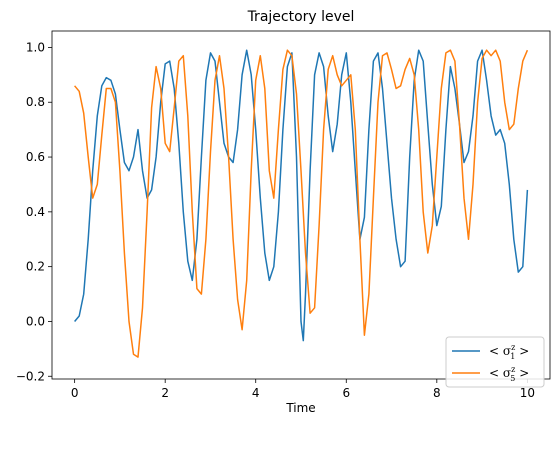 The height and width of the screenshot is (453, 559). I want to click on legend-box, so click(495, 362).